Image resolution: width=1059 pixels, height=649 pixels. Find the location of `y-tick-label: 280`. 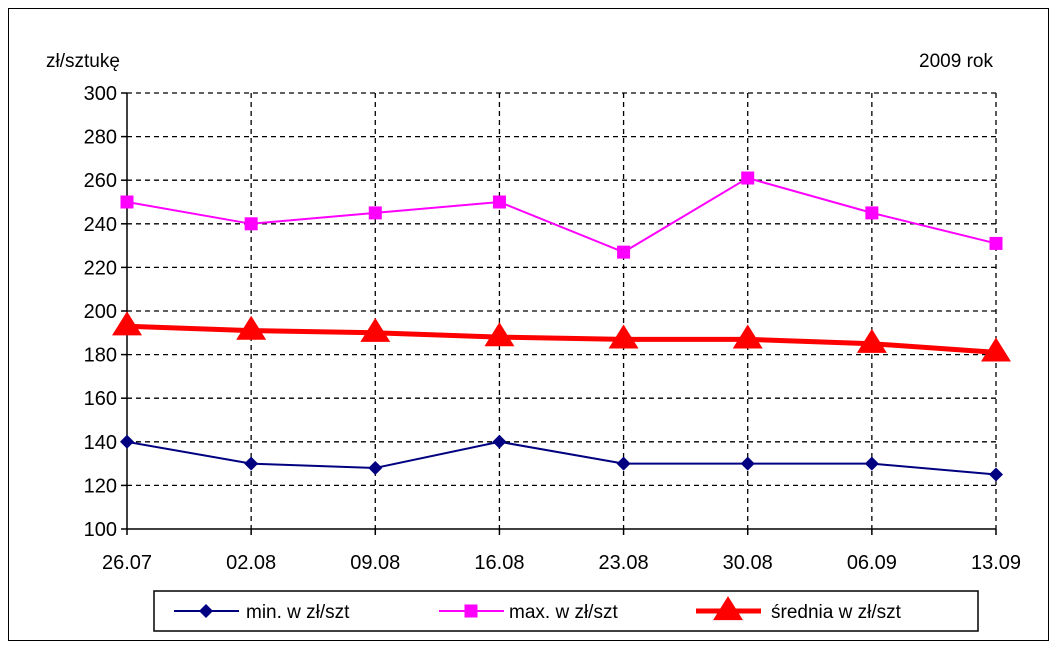

y-tick-label: 280 is located at coordinates (100, 138).